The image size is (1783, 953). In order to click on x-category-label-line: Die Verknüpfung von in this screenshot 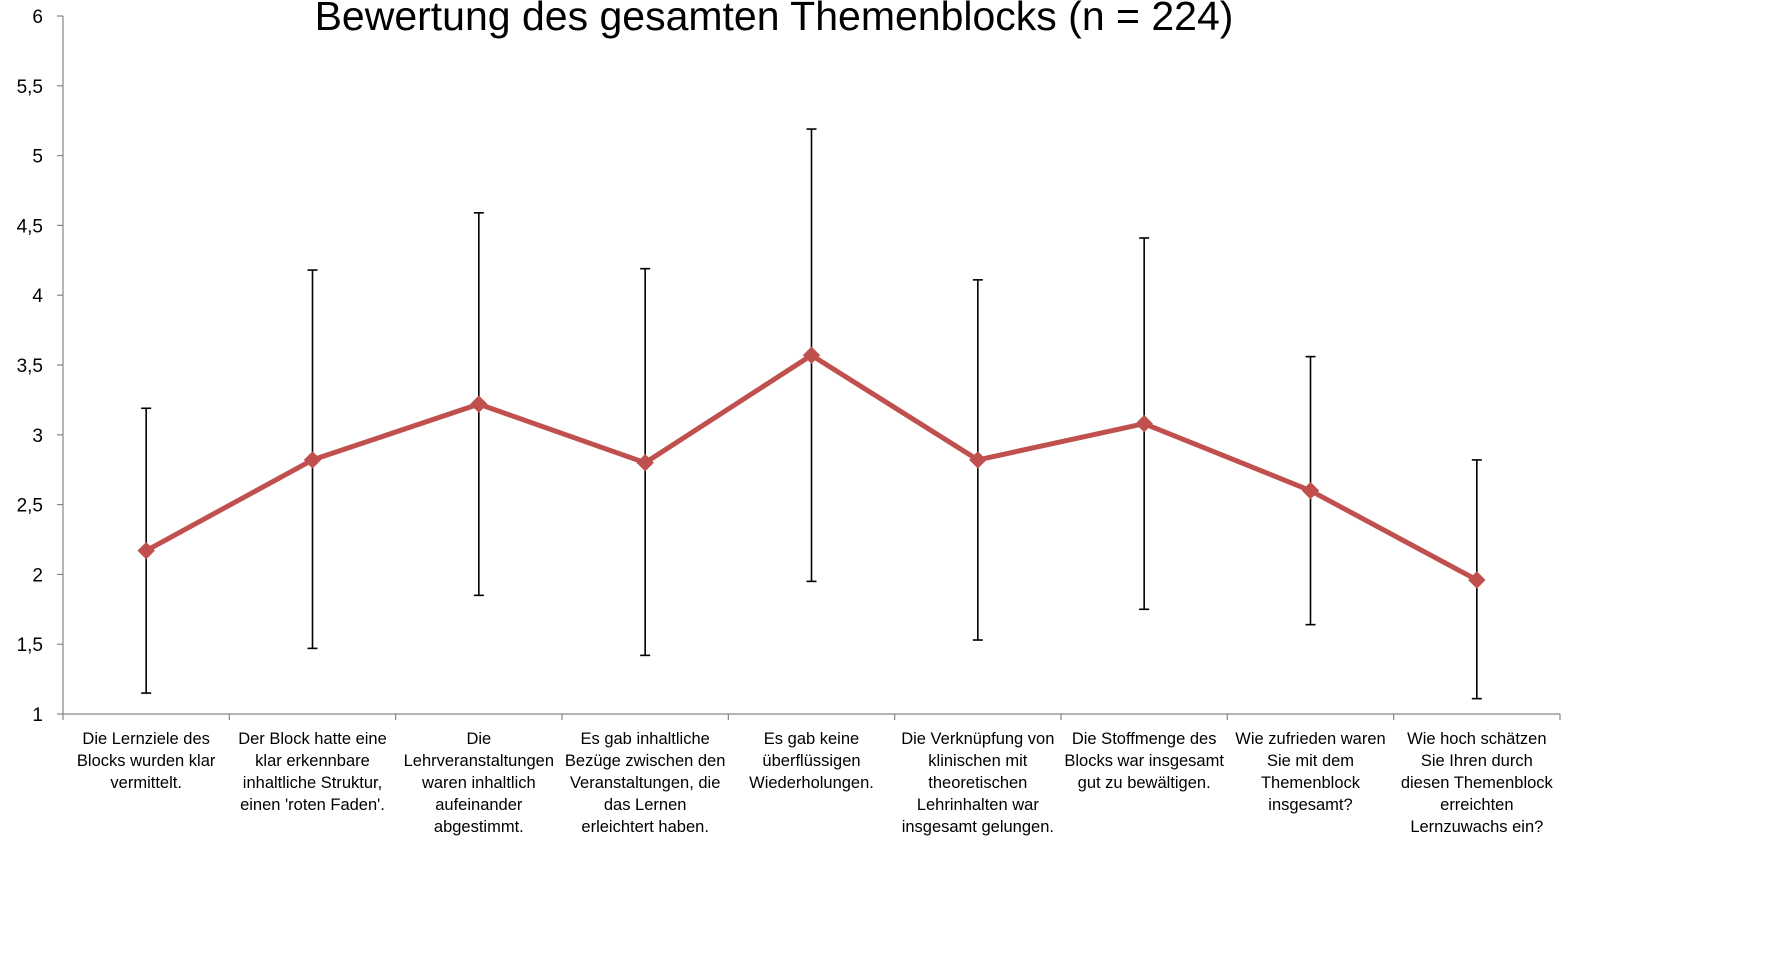, I will do `click(977, 739)`.